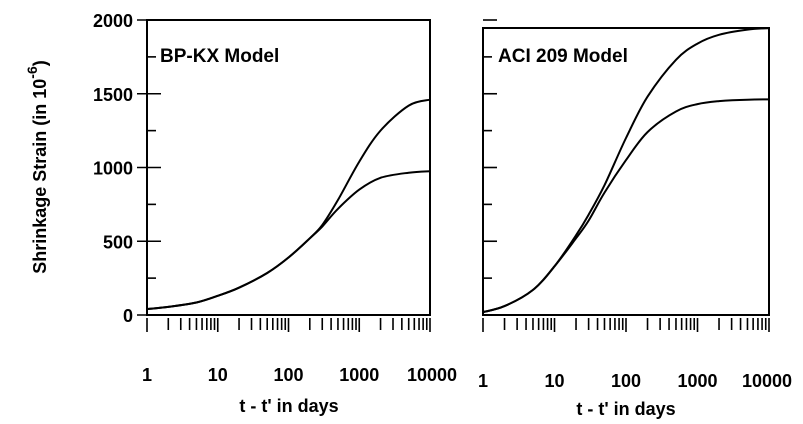 The image size is (803, 424). I want to click on bp-kx-x-axis-label: t - t' in days, so click(288, 406).